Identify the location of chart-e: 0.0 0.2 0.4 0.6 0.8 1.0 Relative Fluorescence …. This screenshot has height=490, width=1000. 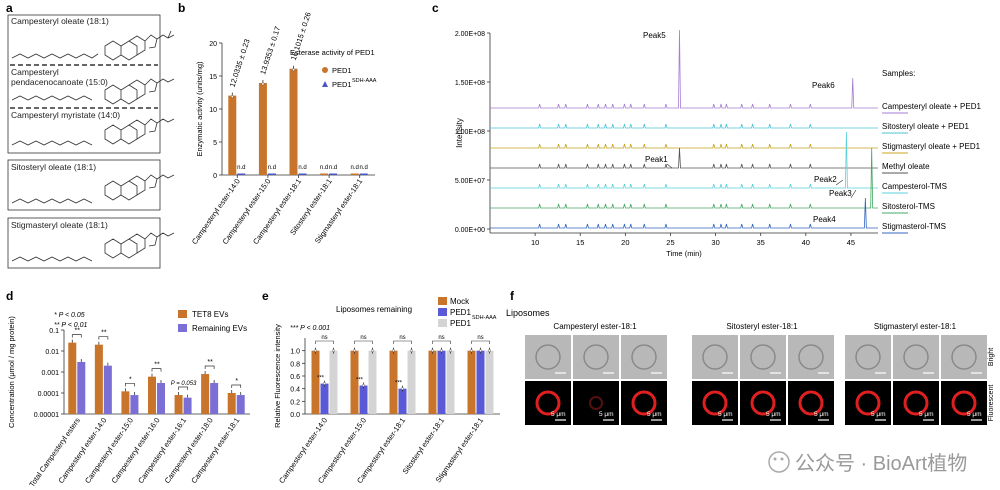
(386, 391).